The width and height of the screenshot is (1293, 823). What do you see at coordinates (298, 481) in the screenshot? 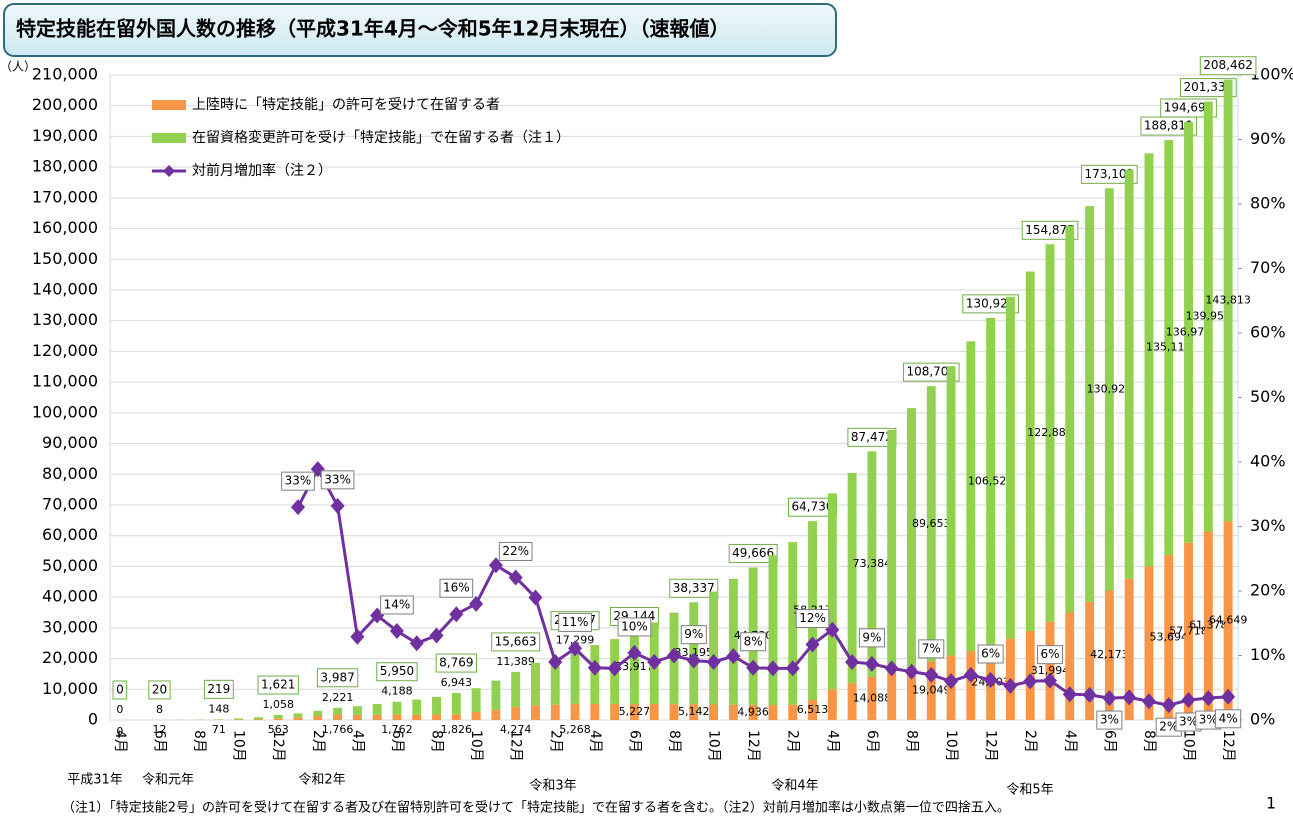
I see `rate-label: 33%` at bounding box center [298, 481].